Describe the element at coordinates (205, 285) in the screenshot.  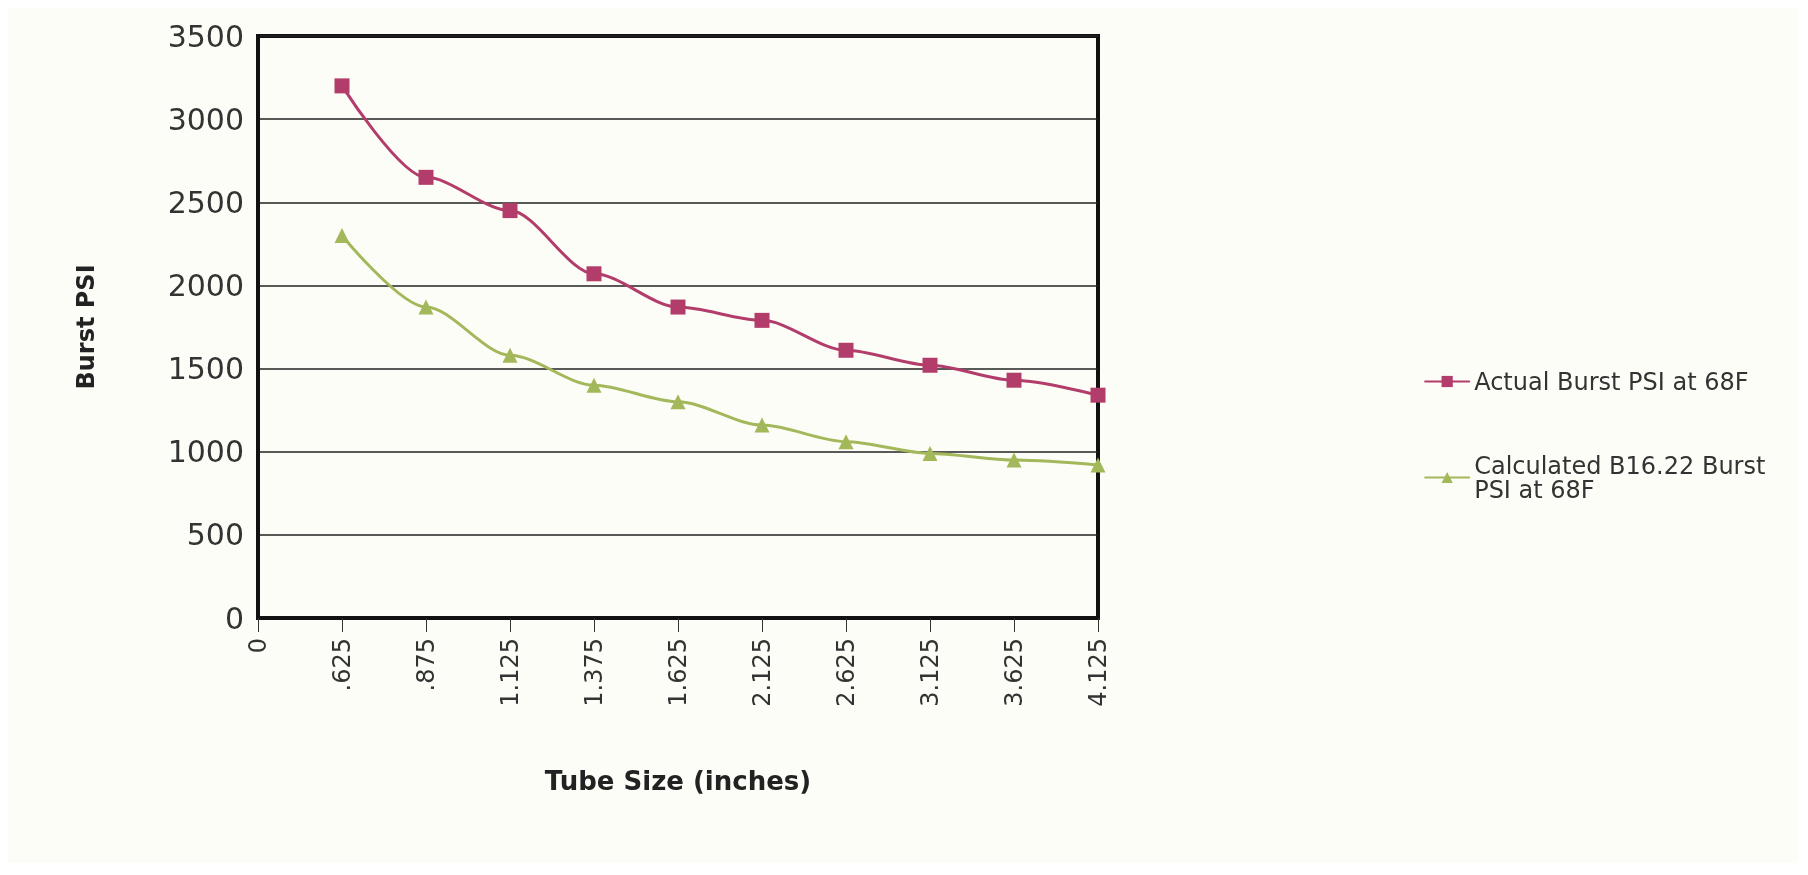
I see `y-tick-label: 2000` at that location.